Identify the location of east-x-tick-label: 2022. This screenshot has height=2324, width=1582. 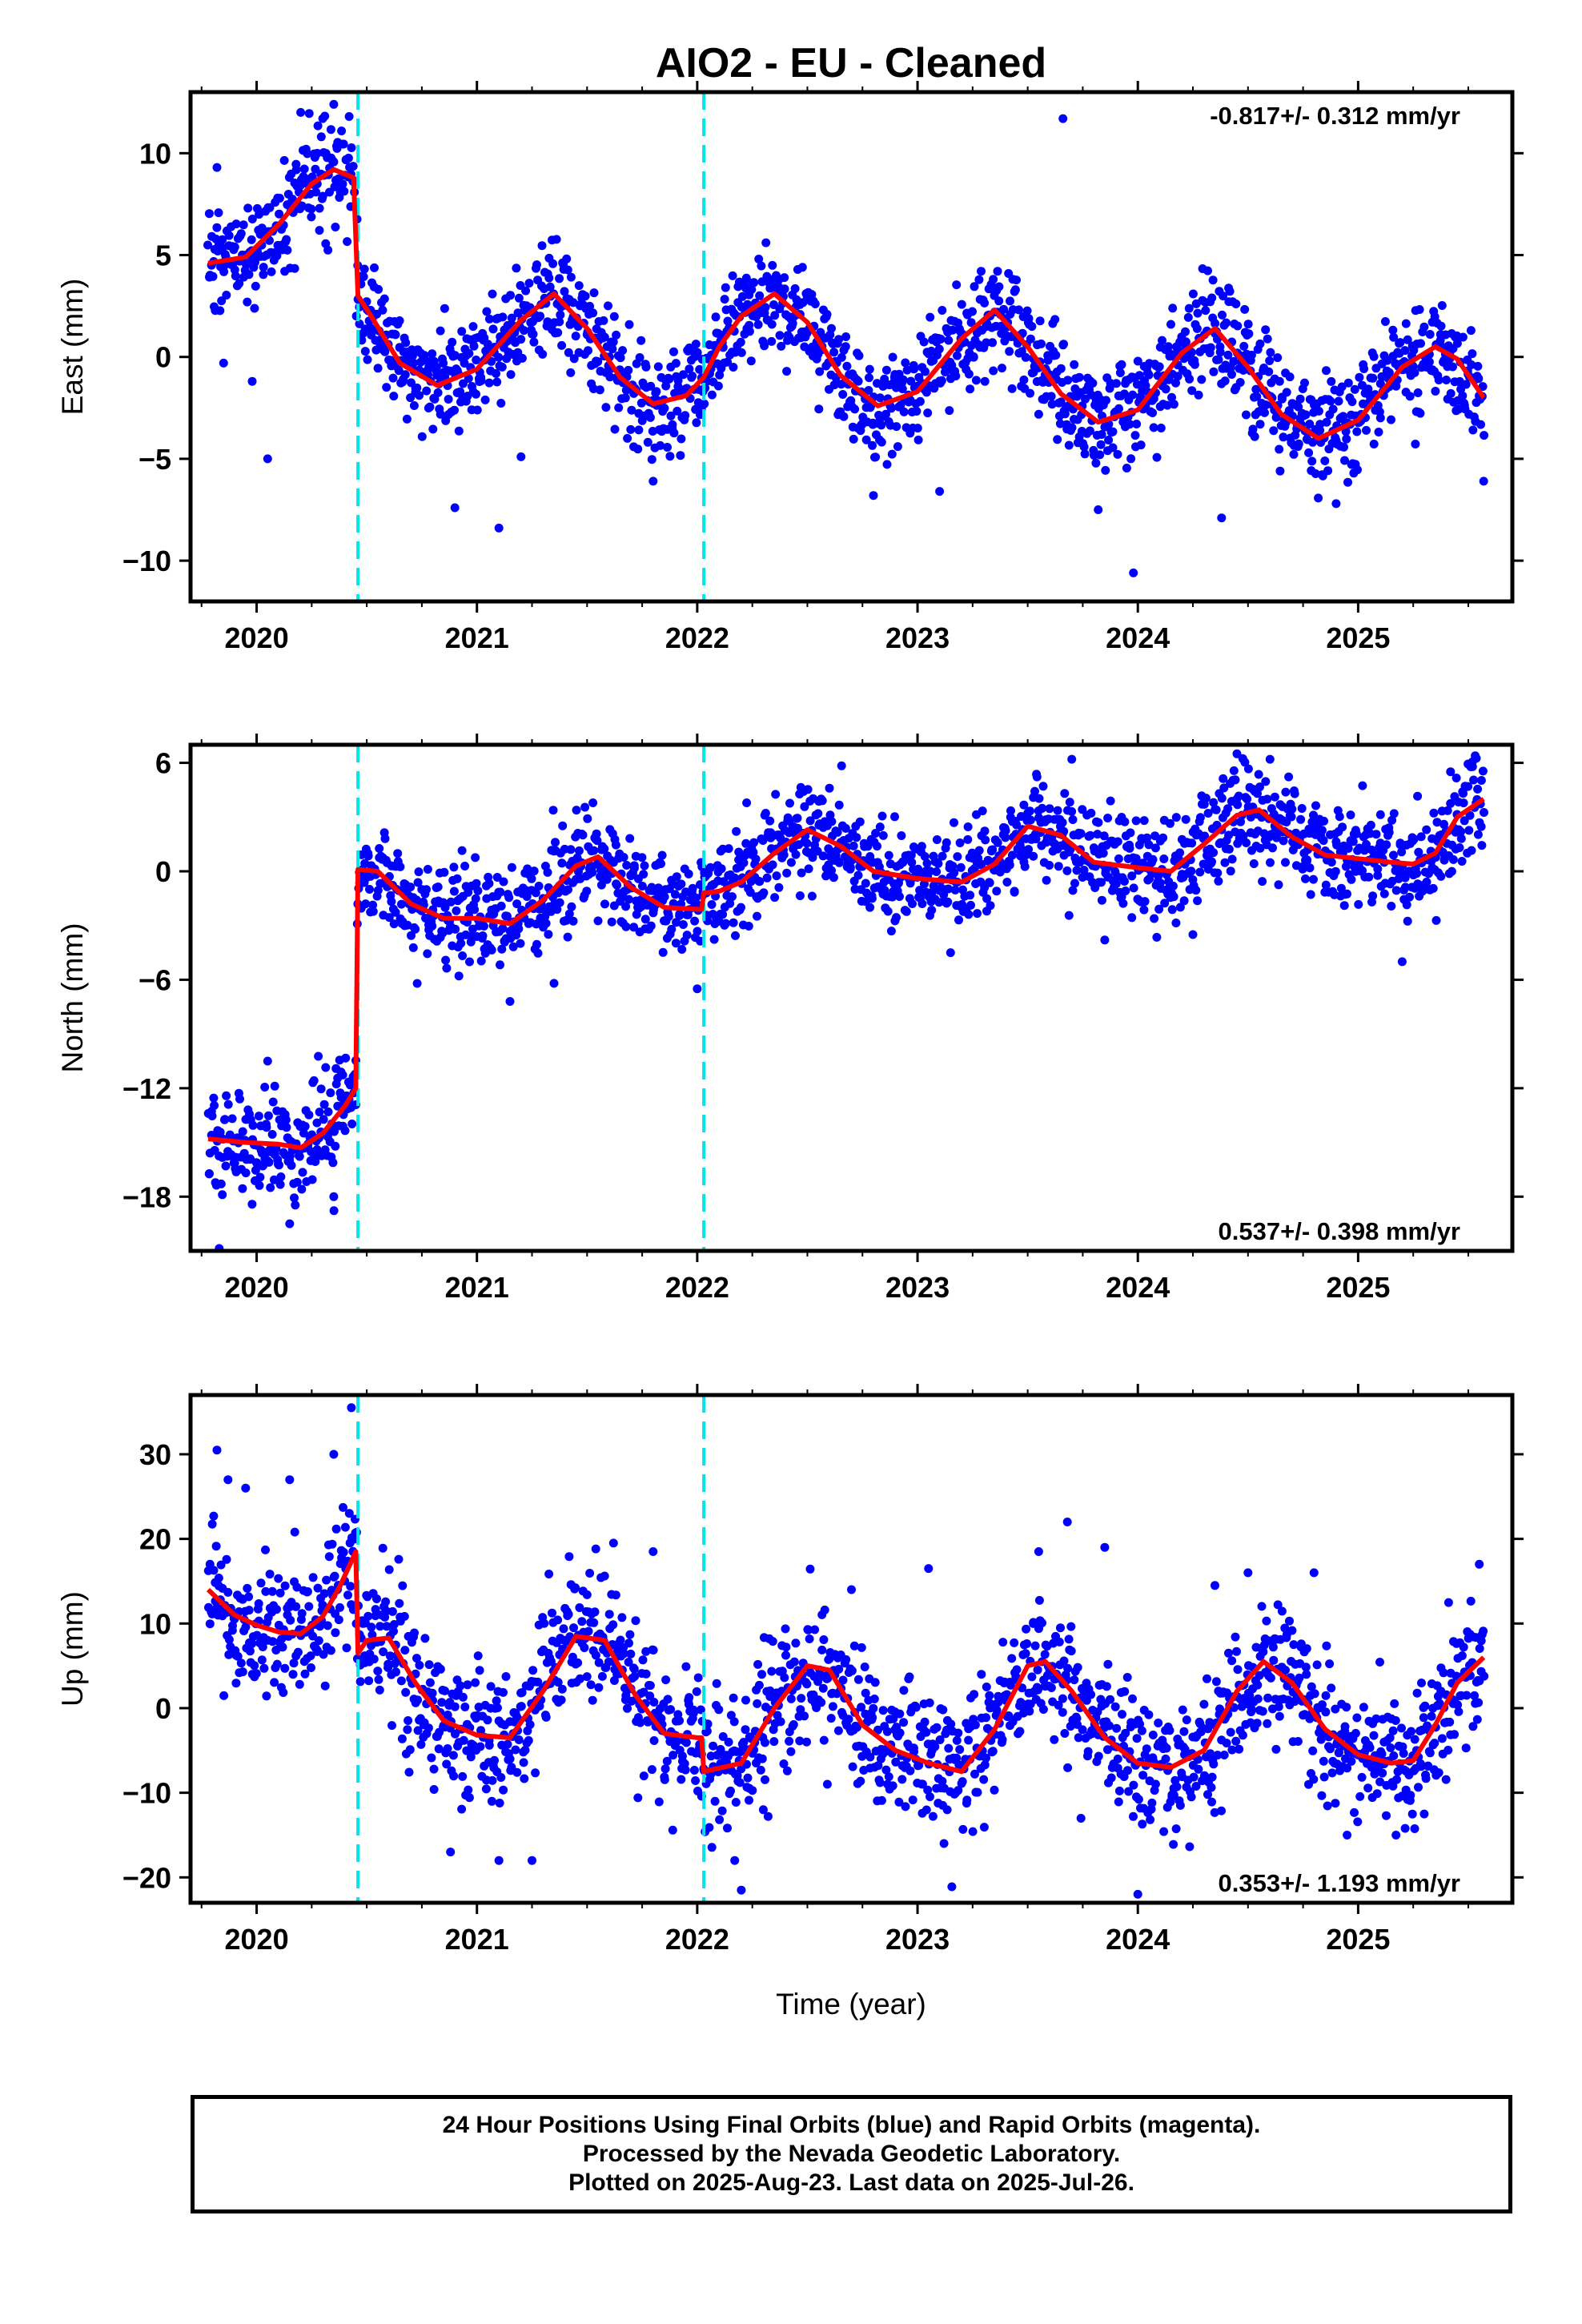
(697, 637).